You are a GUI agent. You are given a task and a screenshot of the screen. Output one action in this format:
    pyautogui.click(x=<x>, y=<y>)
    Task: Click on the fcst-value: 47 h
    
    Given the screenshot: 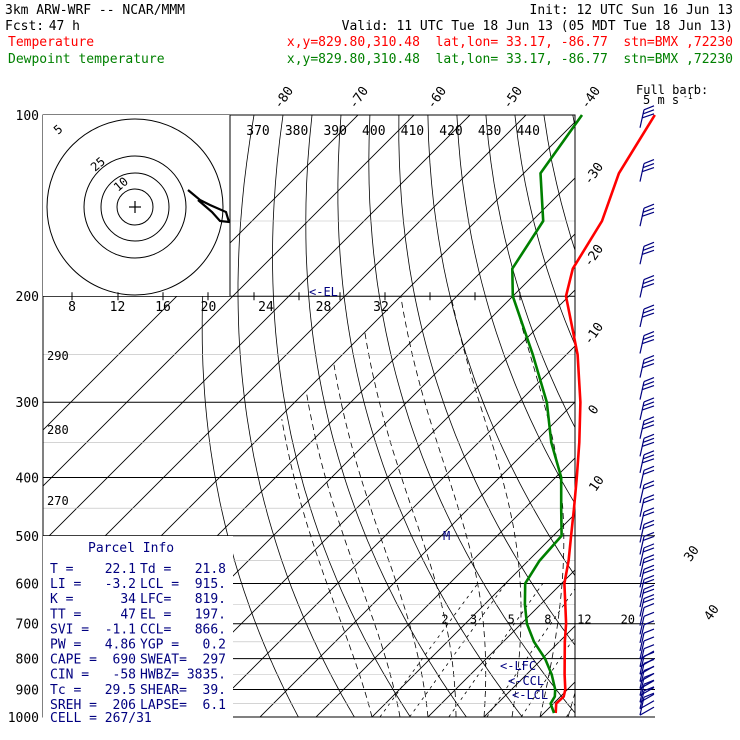 What is the action you would take?
    pyautogui.click(x=64, y=26)
    